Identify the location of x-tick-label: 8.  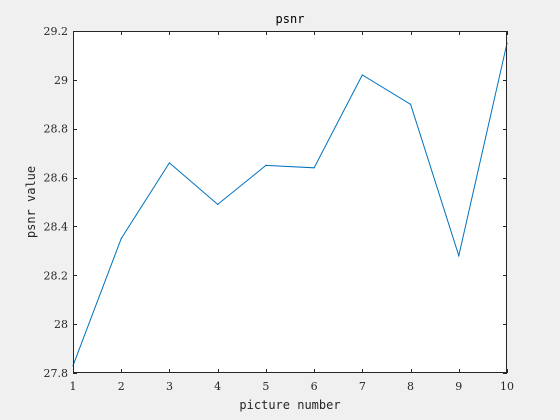
(410, 386).